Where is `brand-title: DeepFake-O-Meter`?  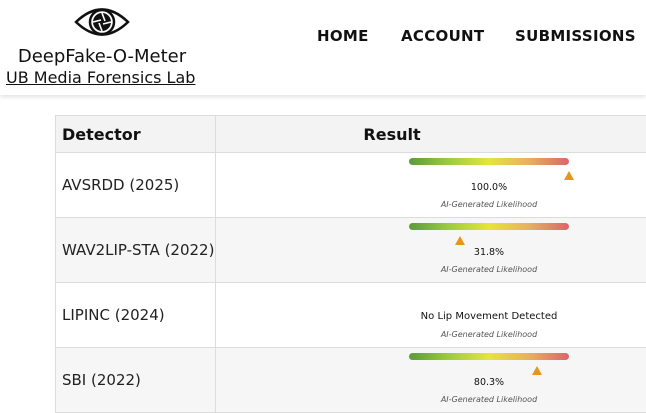
brand-title: DeepFake-O-Meter is located at coordinates (102, 56).